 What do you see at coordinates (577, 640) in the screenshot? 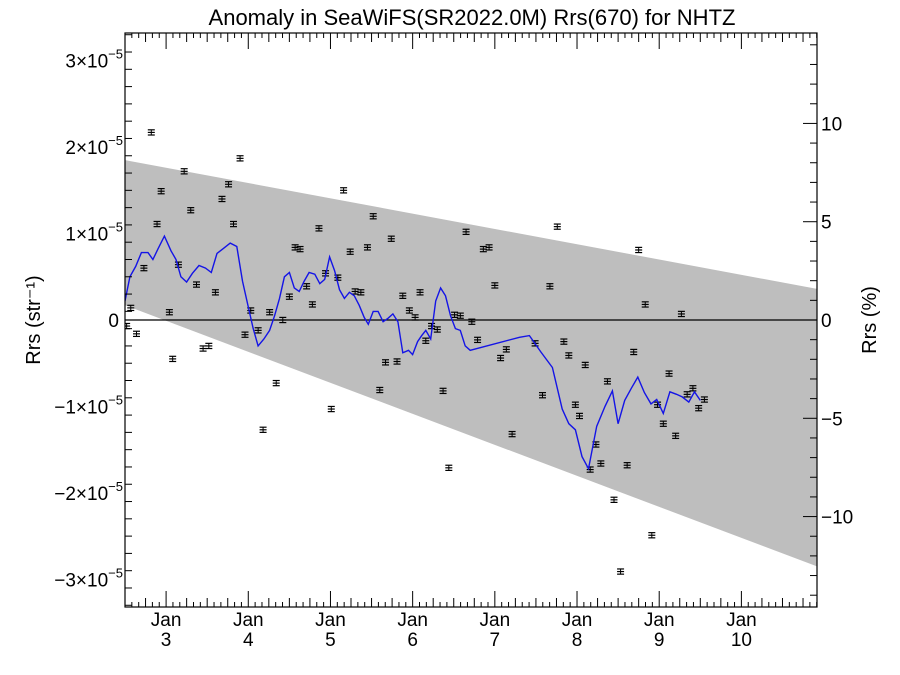
I see `x-tick-label-year: 8` at bounding box center [577, 640].